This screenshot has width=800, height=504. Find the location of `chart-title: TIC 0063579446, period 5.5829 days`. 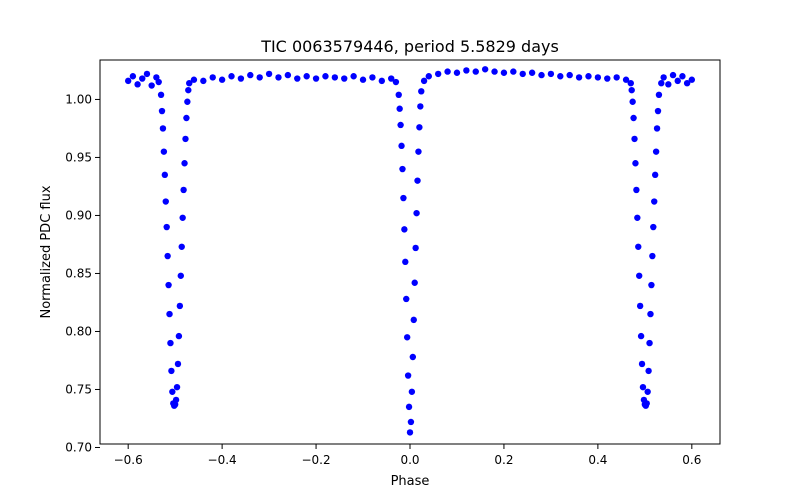

chart-title: TIC 0063579446, period 5.5829 days is located at coordinates (409, 46).